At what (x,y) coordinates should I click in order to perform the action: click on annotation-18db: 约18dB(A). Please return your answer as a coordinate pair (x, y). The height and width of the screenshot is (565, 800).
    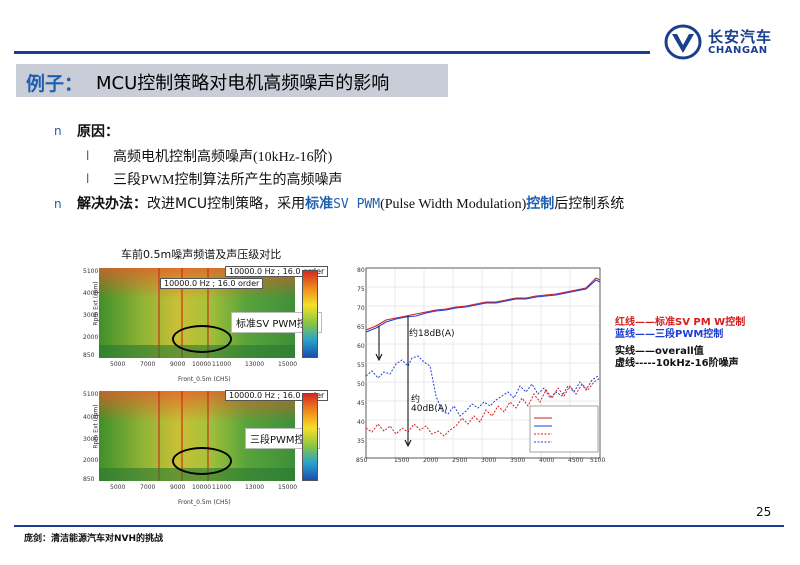
    Looking at the image, I should click on (432, 332).